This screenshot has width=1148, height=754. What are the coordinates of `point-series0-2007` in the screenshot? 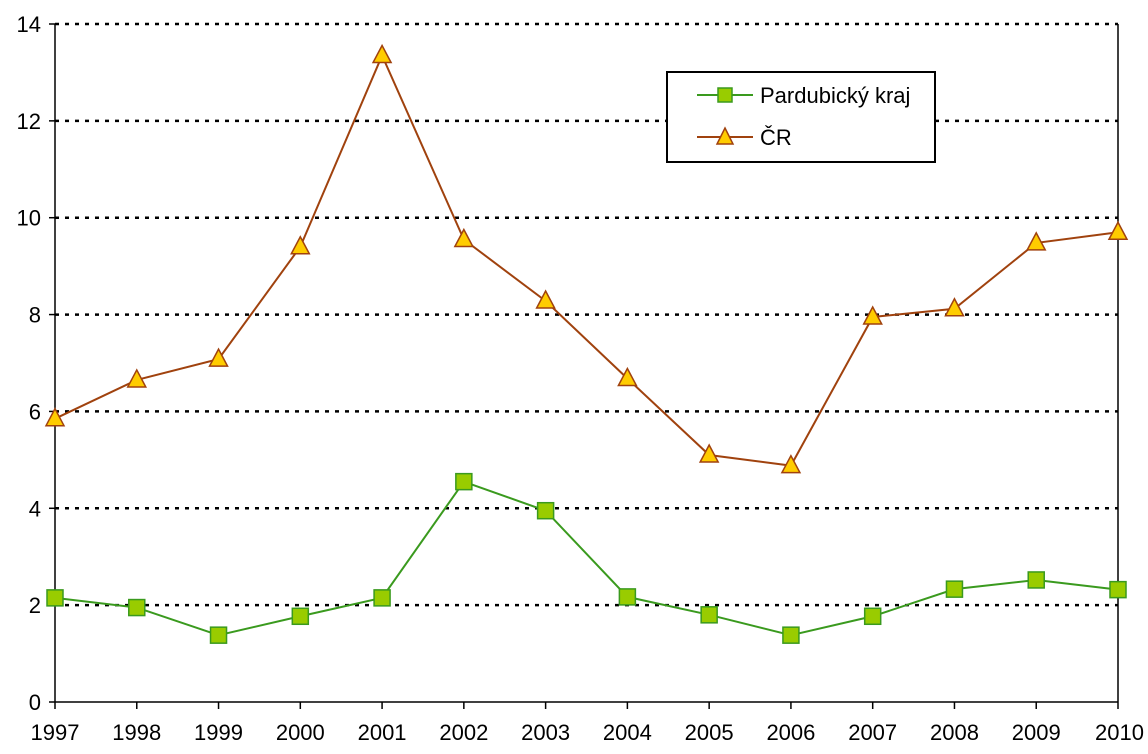 It's located at (872, 616).